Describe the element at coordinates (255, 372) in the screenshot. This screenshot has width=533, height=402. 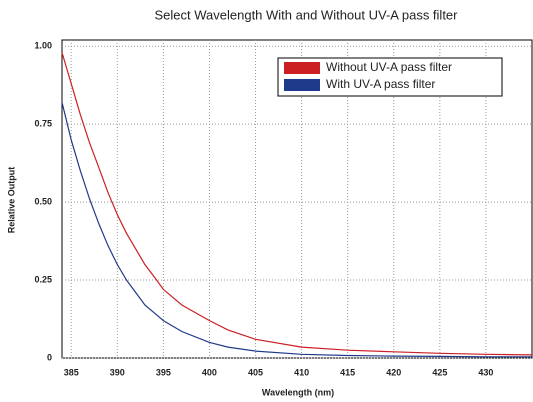
I see `x-tick-label: 405` at that location.